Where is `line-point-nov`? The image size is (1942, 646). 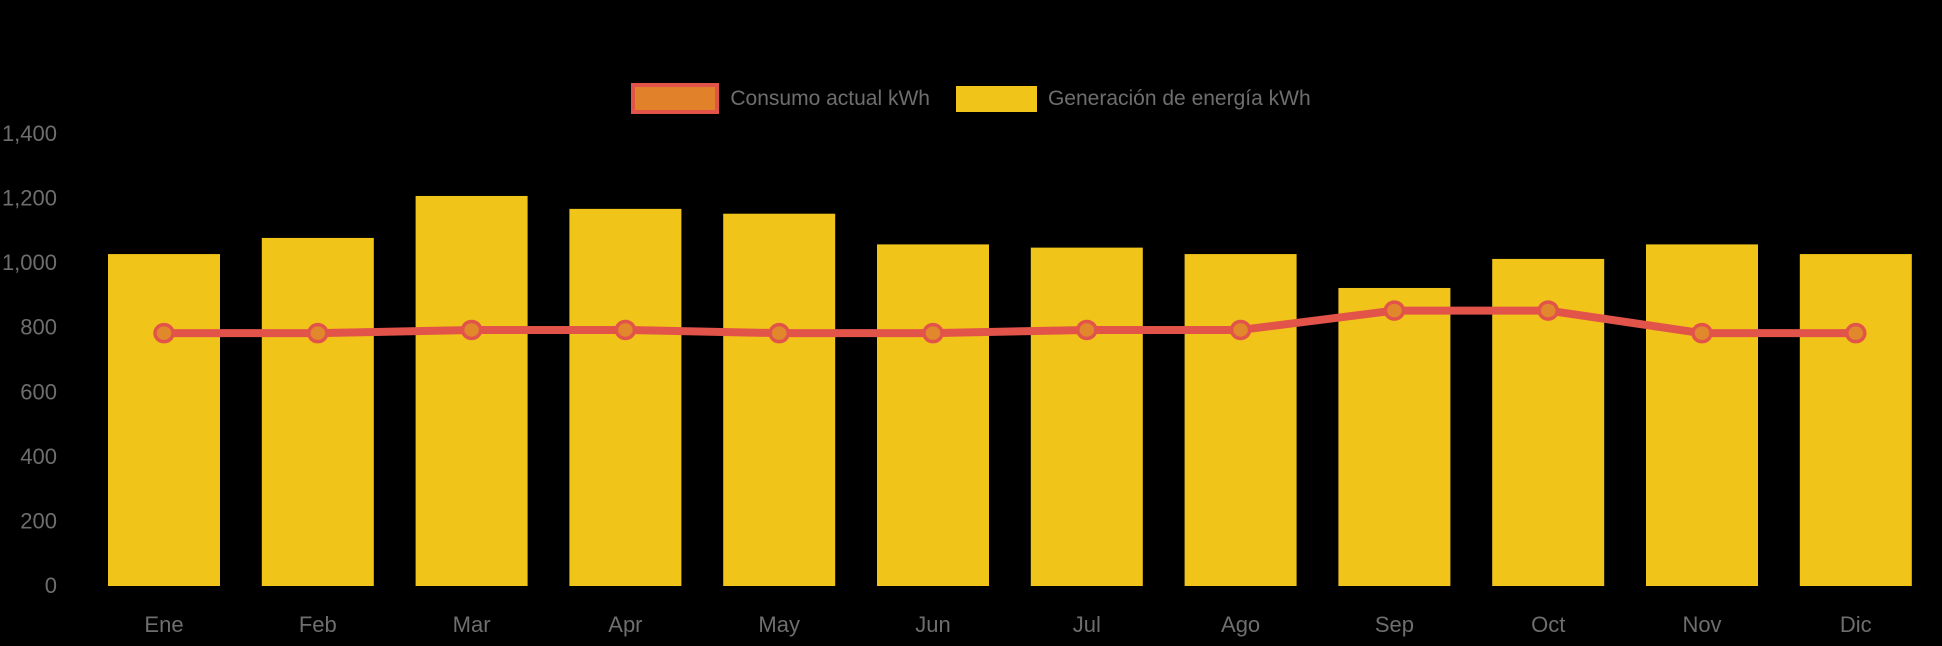
line-point-nov is located at coordinates (1702, 333).